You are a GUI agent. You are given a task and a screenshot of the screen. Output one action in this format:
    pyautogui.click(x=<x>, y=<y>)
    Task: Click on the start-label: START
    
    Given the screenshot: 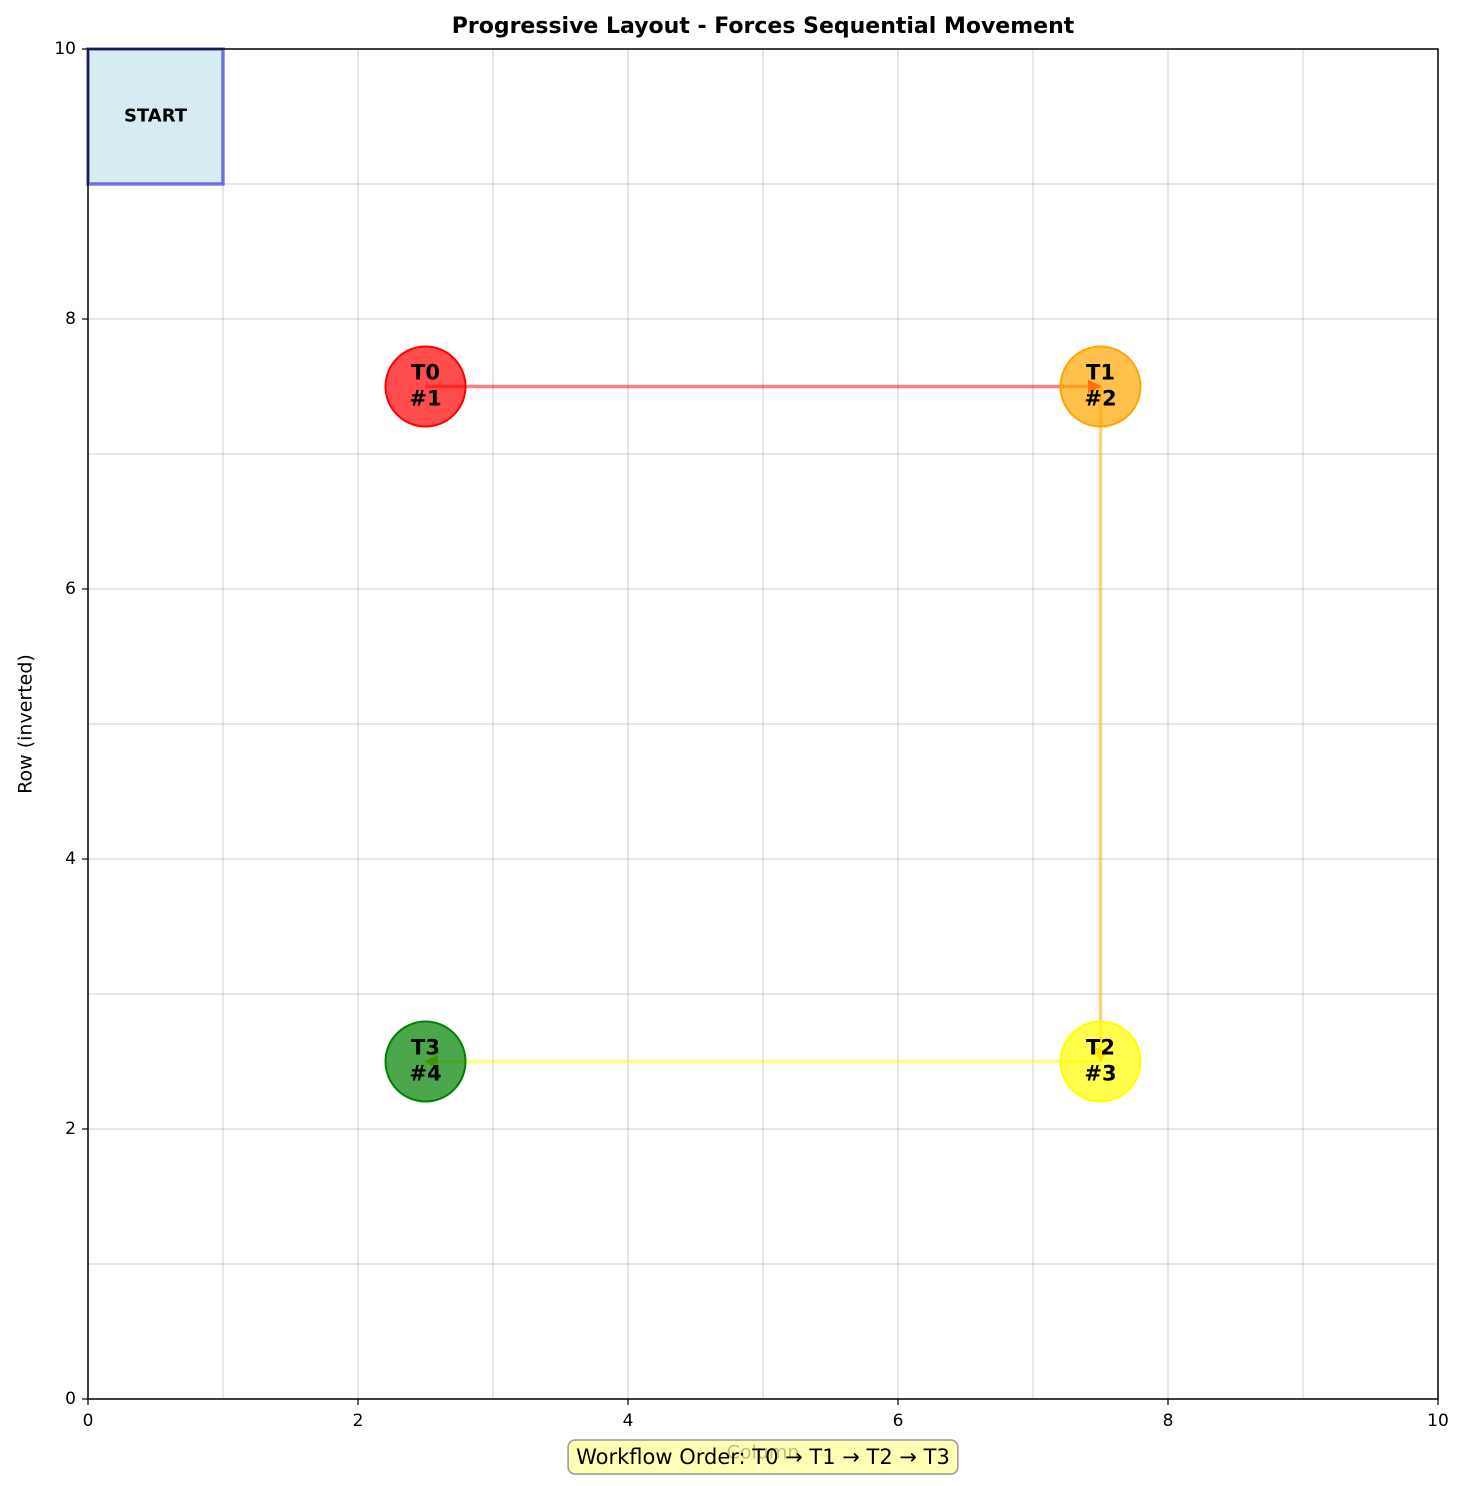 What is the action you would take?
    pyautogui.click(x=156, y=116)
    